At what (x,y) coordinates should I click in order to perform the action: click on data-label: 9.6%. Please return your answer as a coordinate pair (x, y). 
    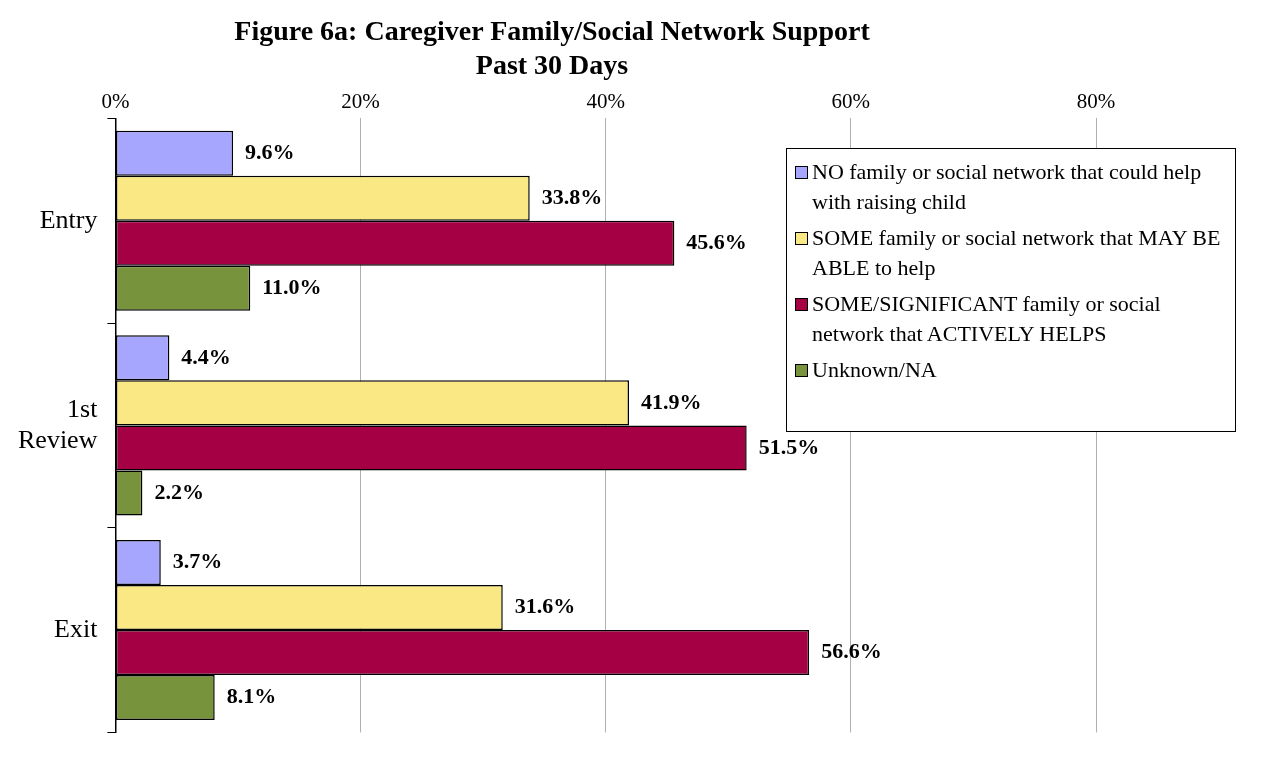
    Looking at the image, I should click on (270, 151).